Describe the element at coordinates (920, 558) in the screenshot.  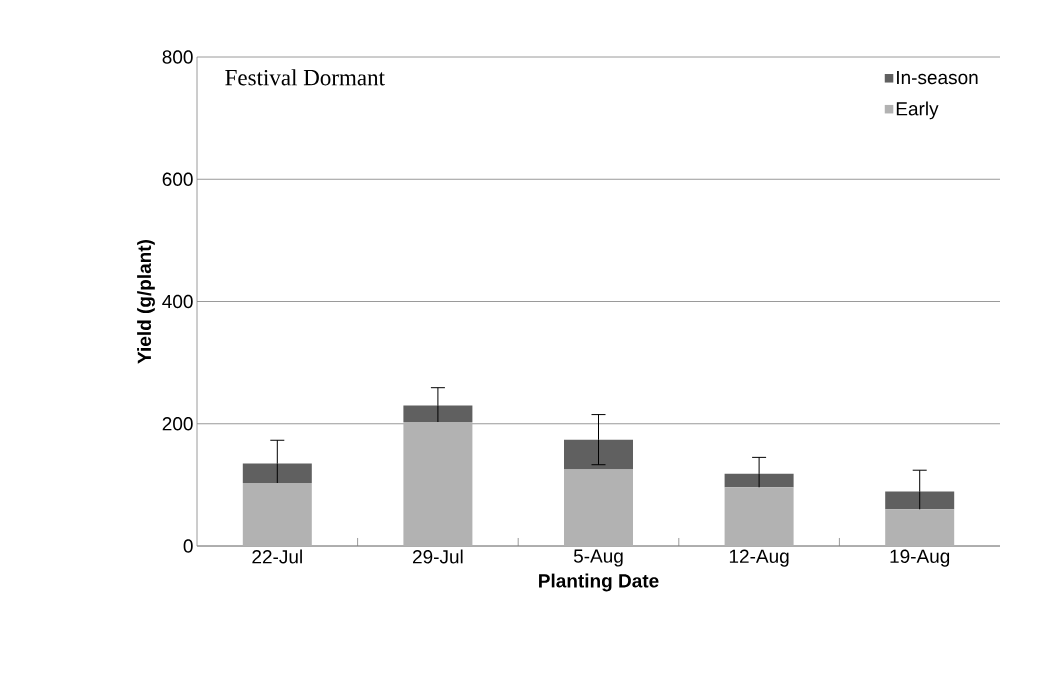
I see `x-tick-label: 19-Aug` at that location.